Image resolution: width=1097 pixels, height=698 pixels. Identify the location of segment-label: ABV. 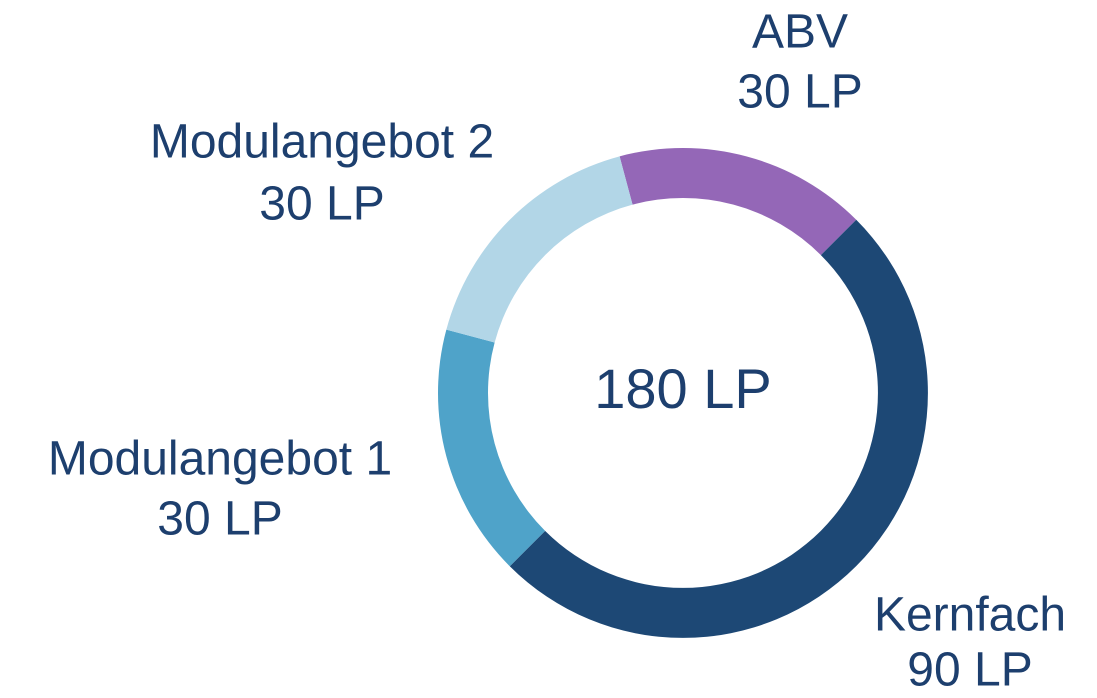
(800, 32).